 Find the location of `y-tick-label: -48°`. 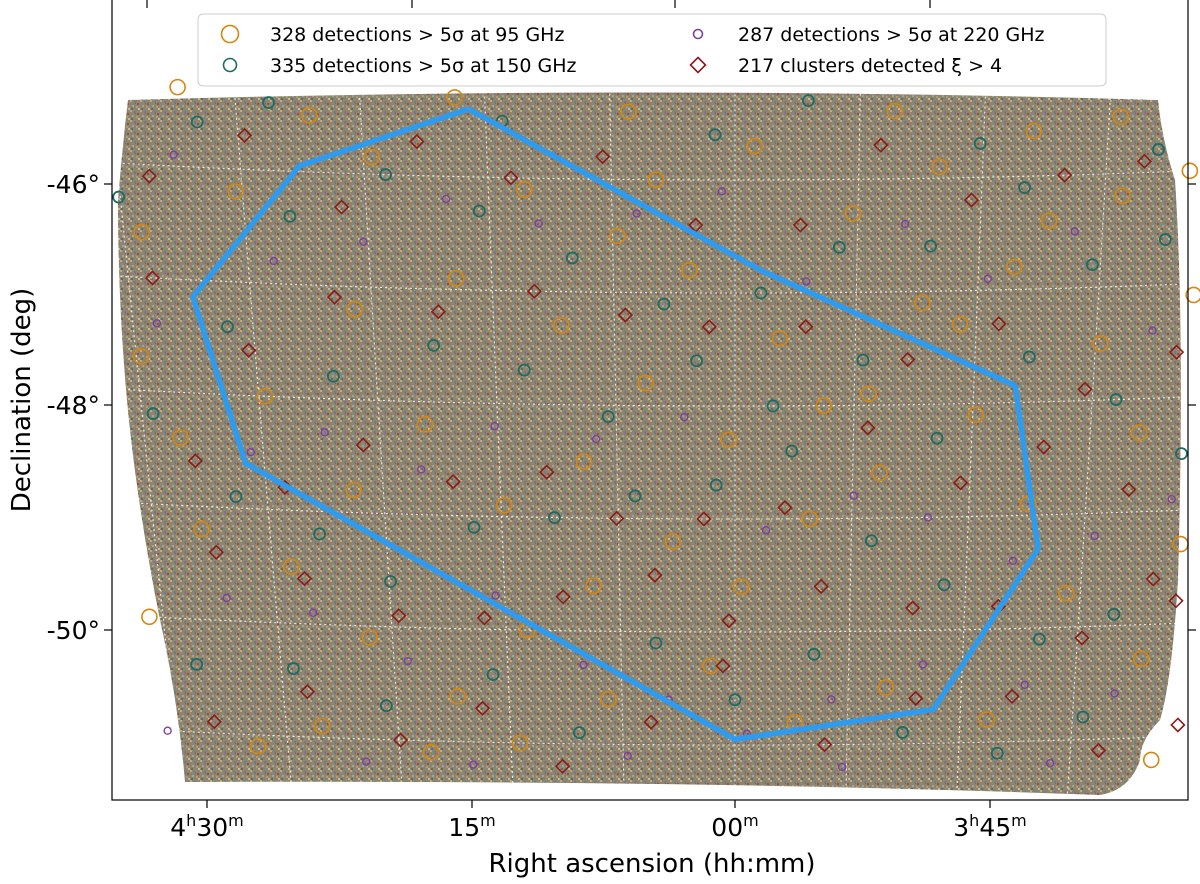

y-tick-label: -48° is located at coordinates (73, 405).